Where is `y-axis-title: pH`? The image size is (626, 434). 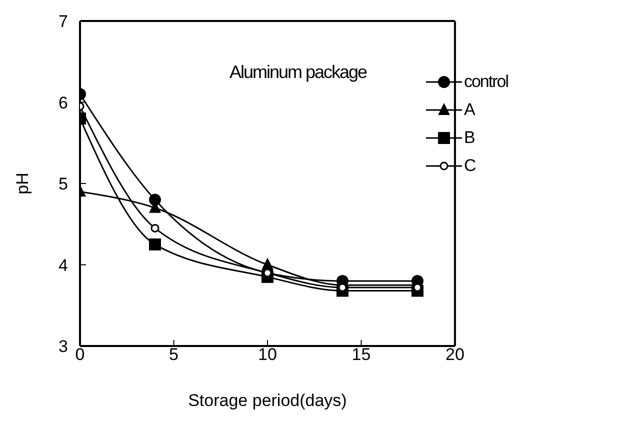 y-axis-title: pH is located at coordinates (22, 183).